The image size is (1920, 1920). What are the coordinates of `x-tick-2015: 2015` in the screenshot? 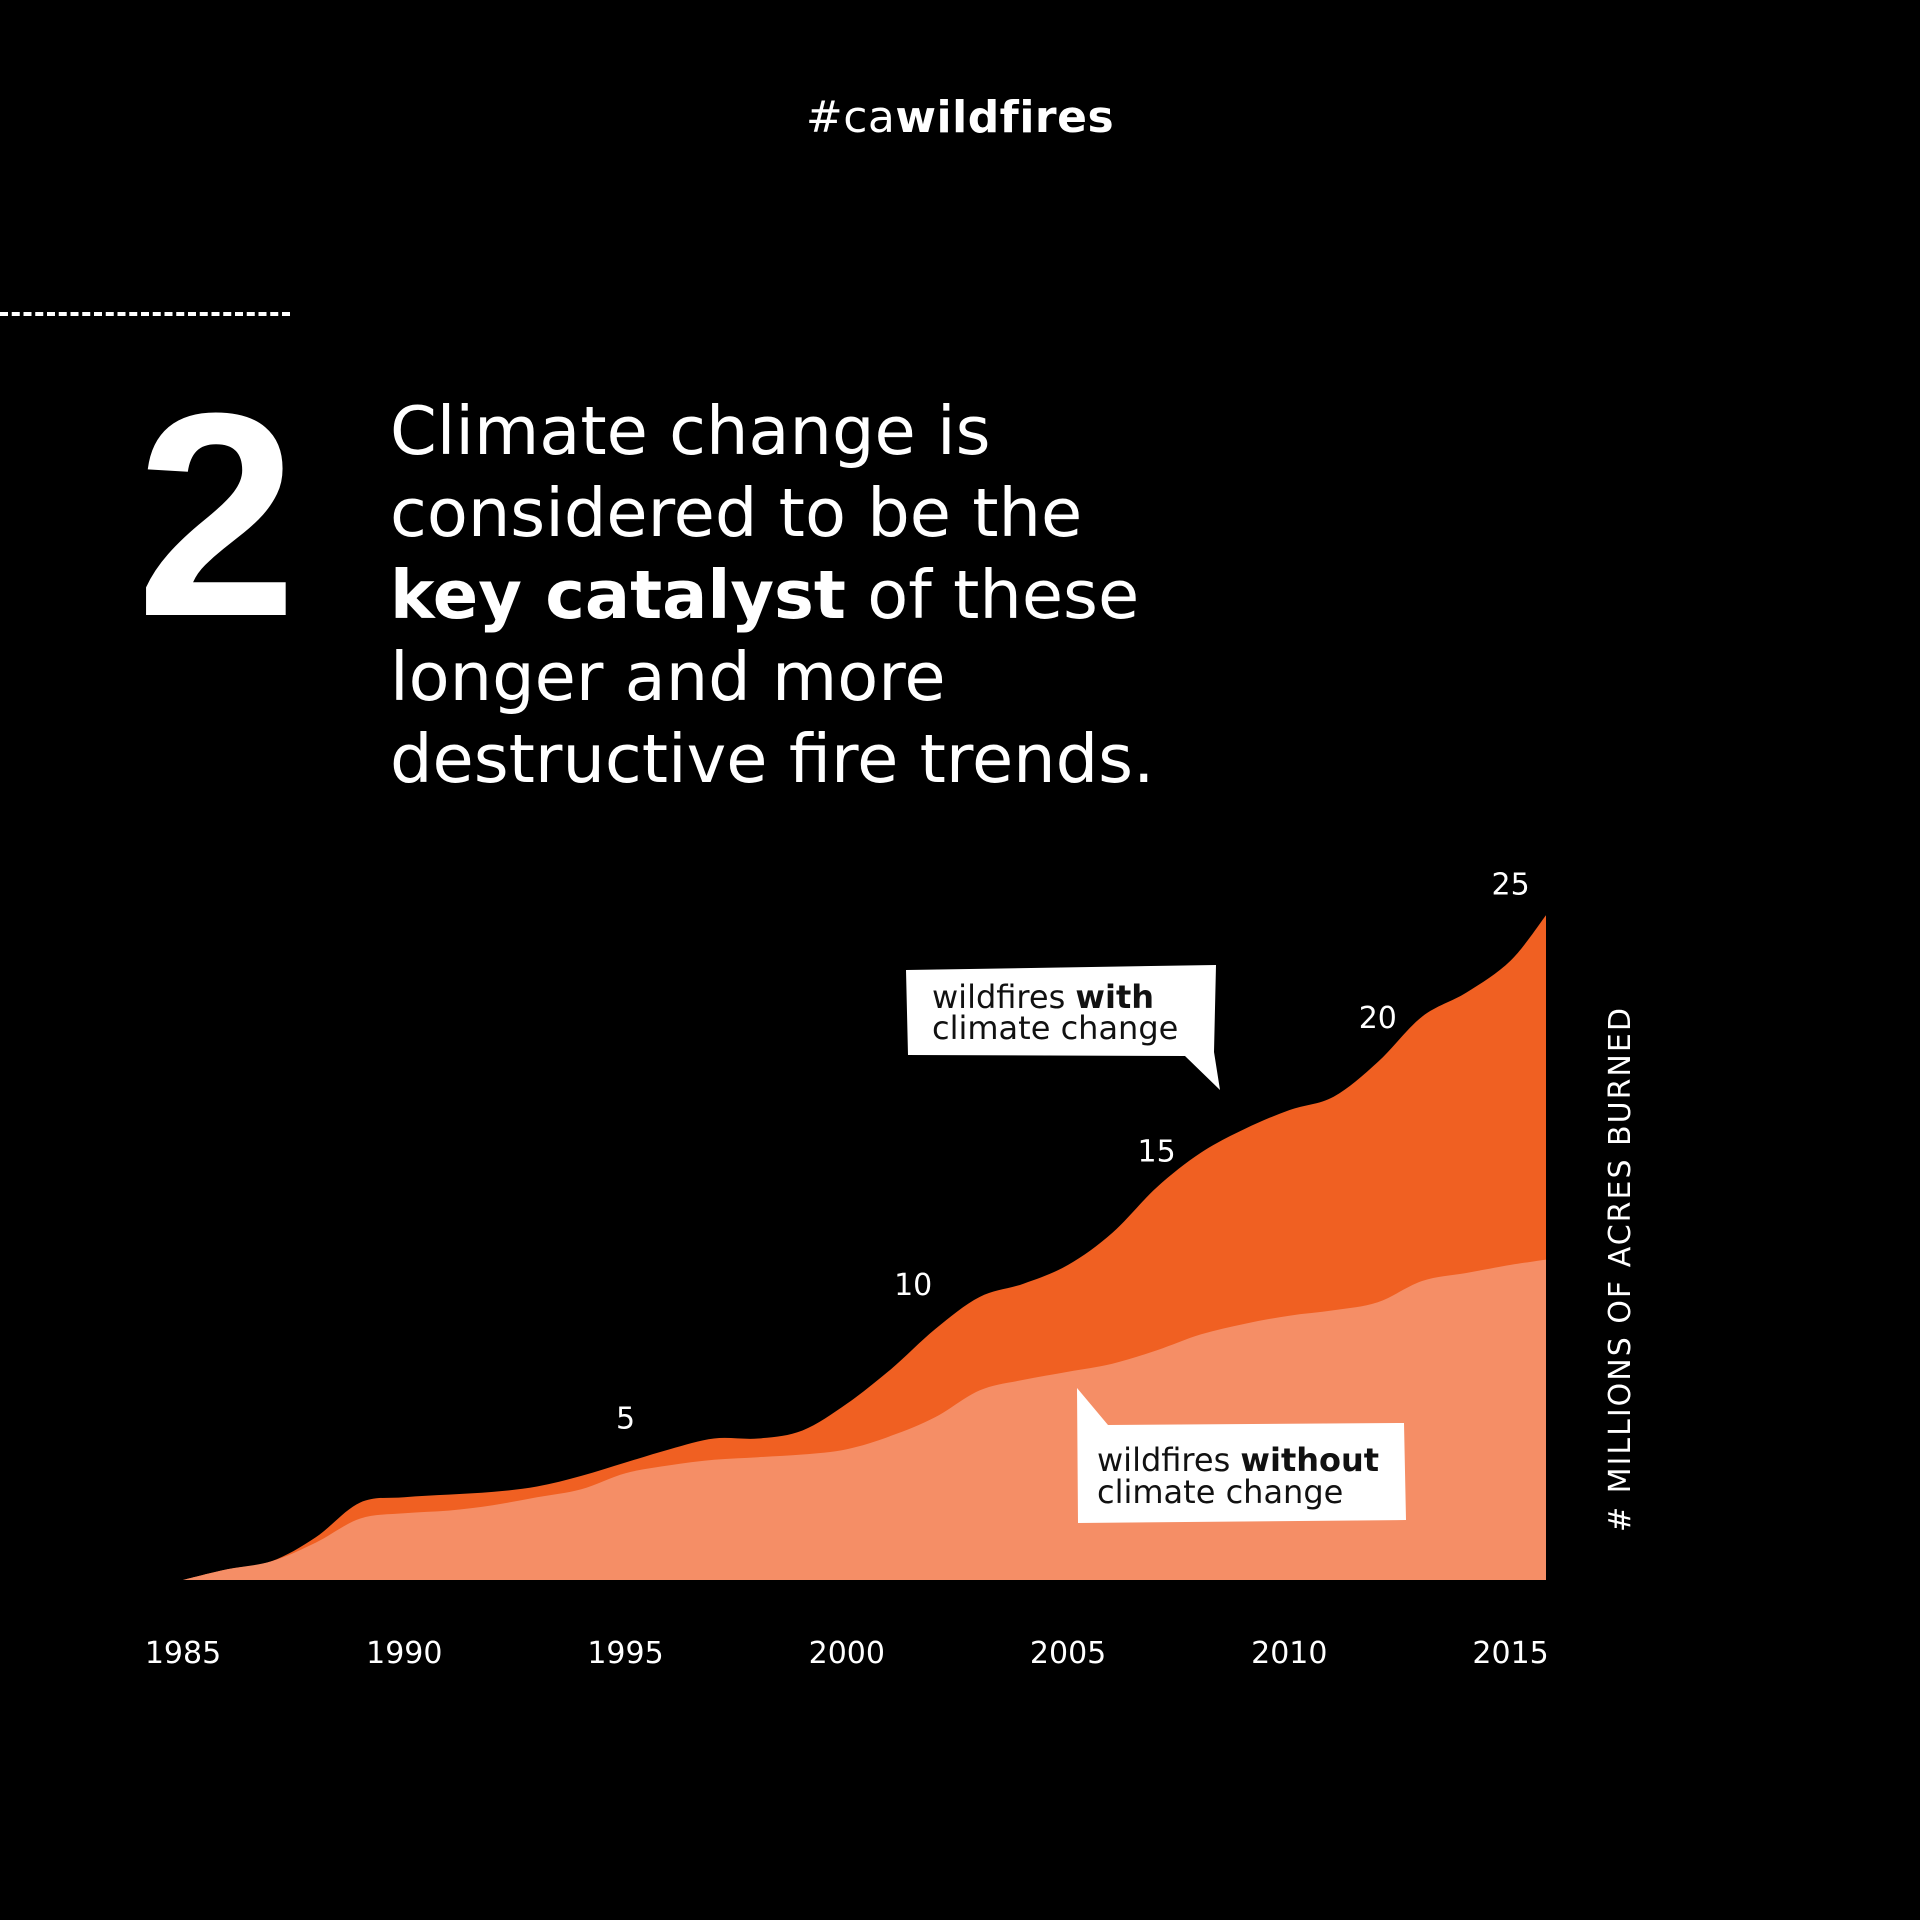 It's located at (1510, 1653).